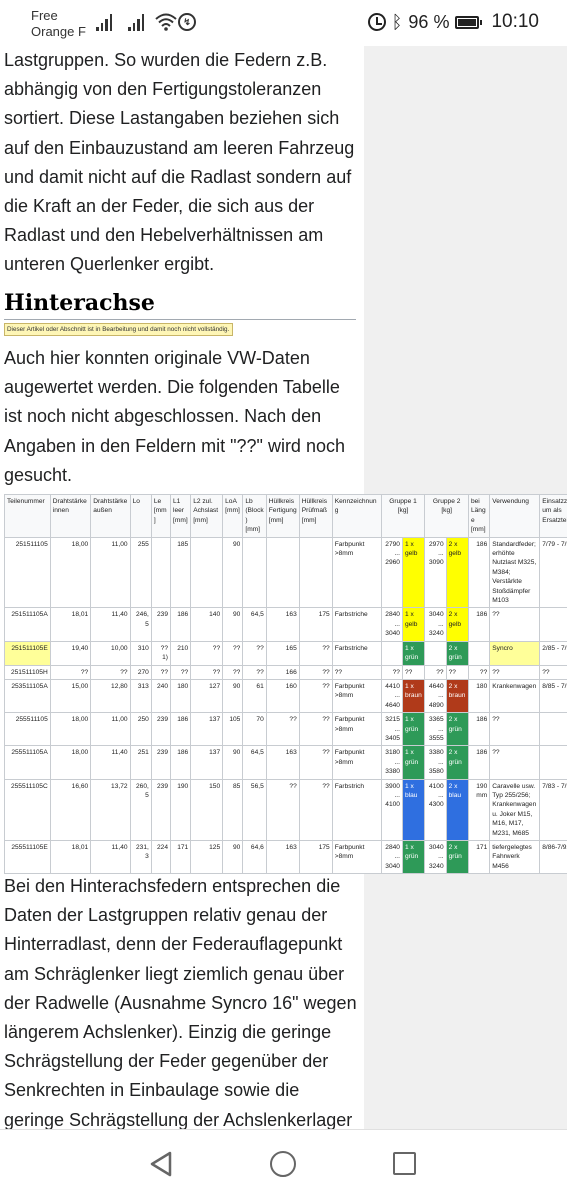 This screenshot has height=1197, width=567. I want to click on table-cell-mark: ??, so click(356, 672).